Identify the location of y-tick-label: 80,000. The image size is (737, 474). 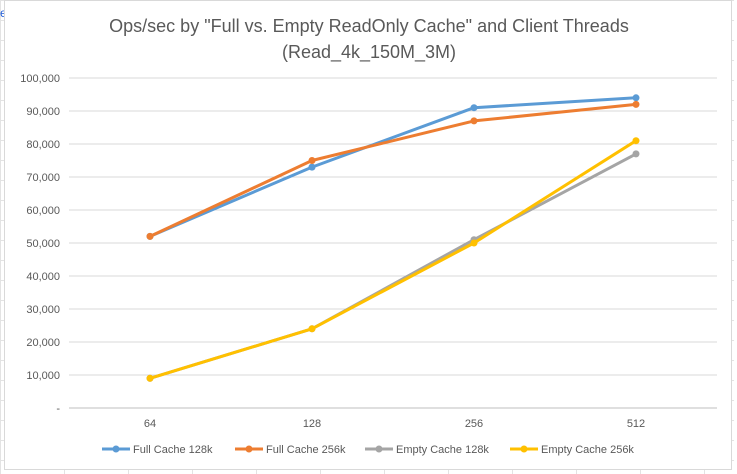
(43, 145).